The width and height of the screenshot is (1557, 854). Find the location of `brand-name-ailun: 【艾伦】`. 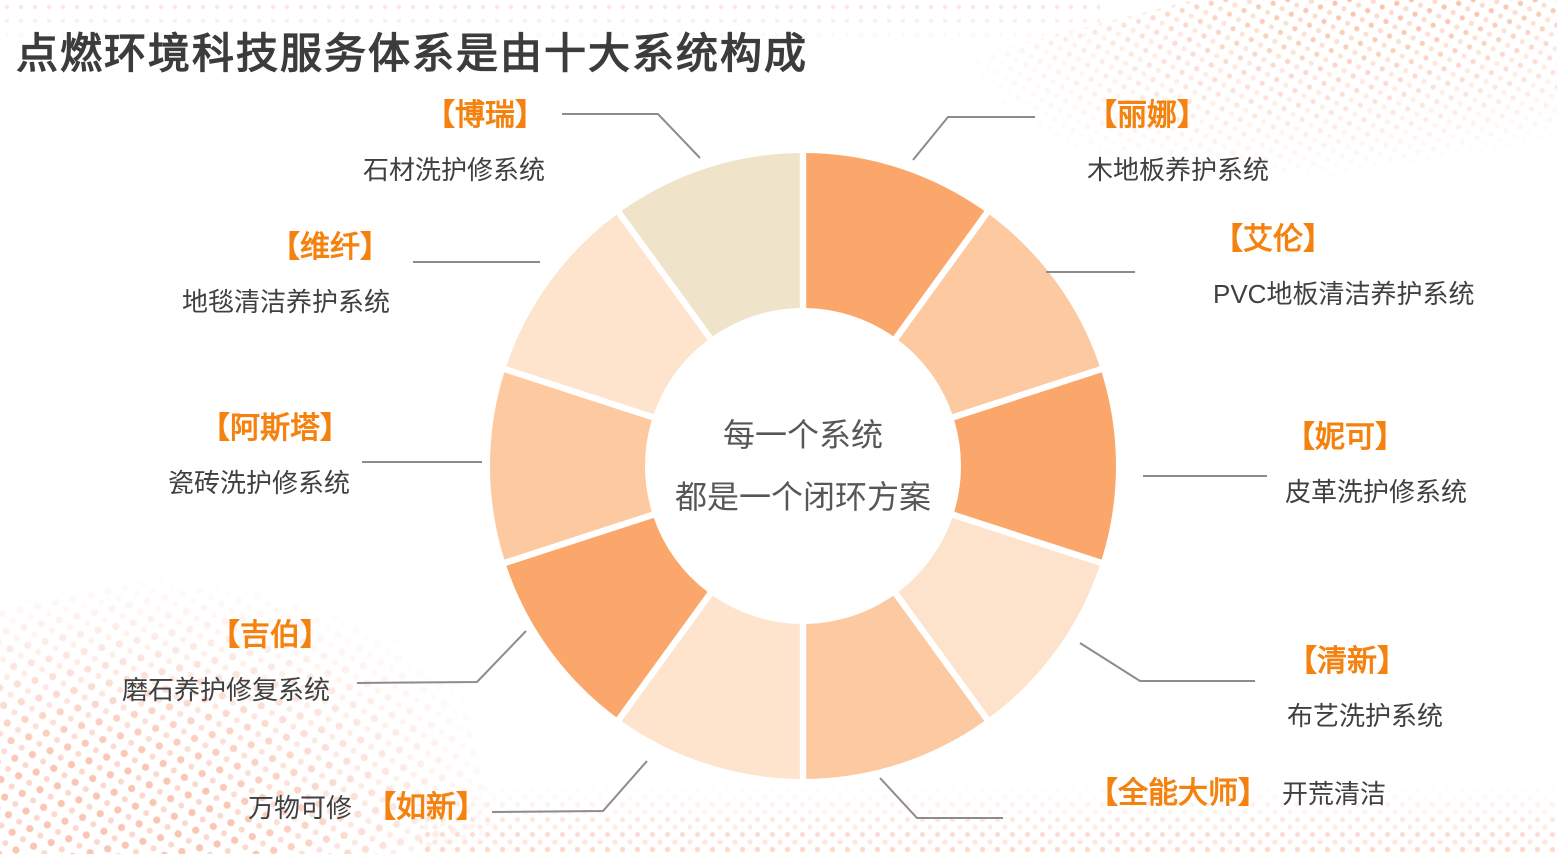

brand-name-ailun: 【艾伦】 is located at coordinates (1273, 239).